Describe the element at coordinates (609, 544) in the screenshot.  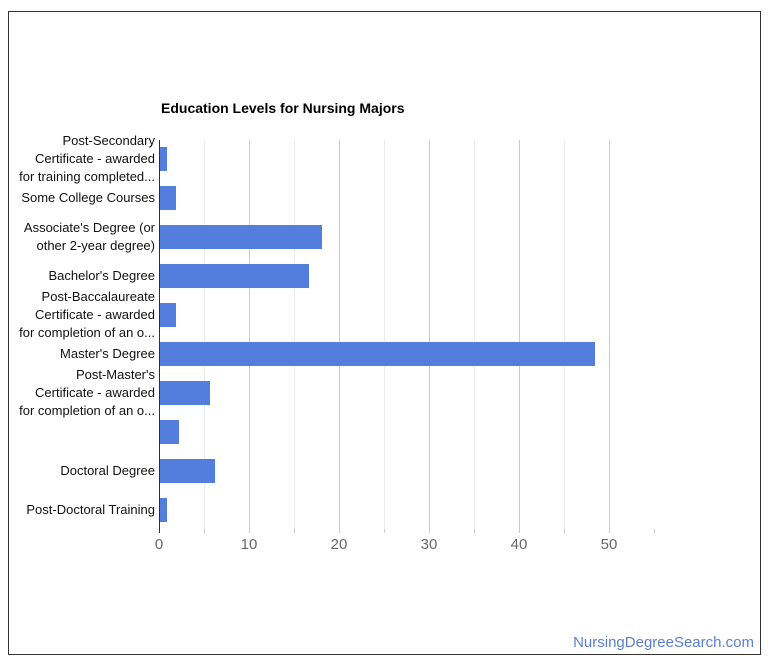
I see `x-tick-label: 50` at that location.